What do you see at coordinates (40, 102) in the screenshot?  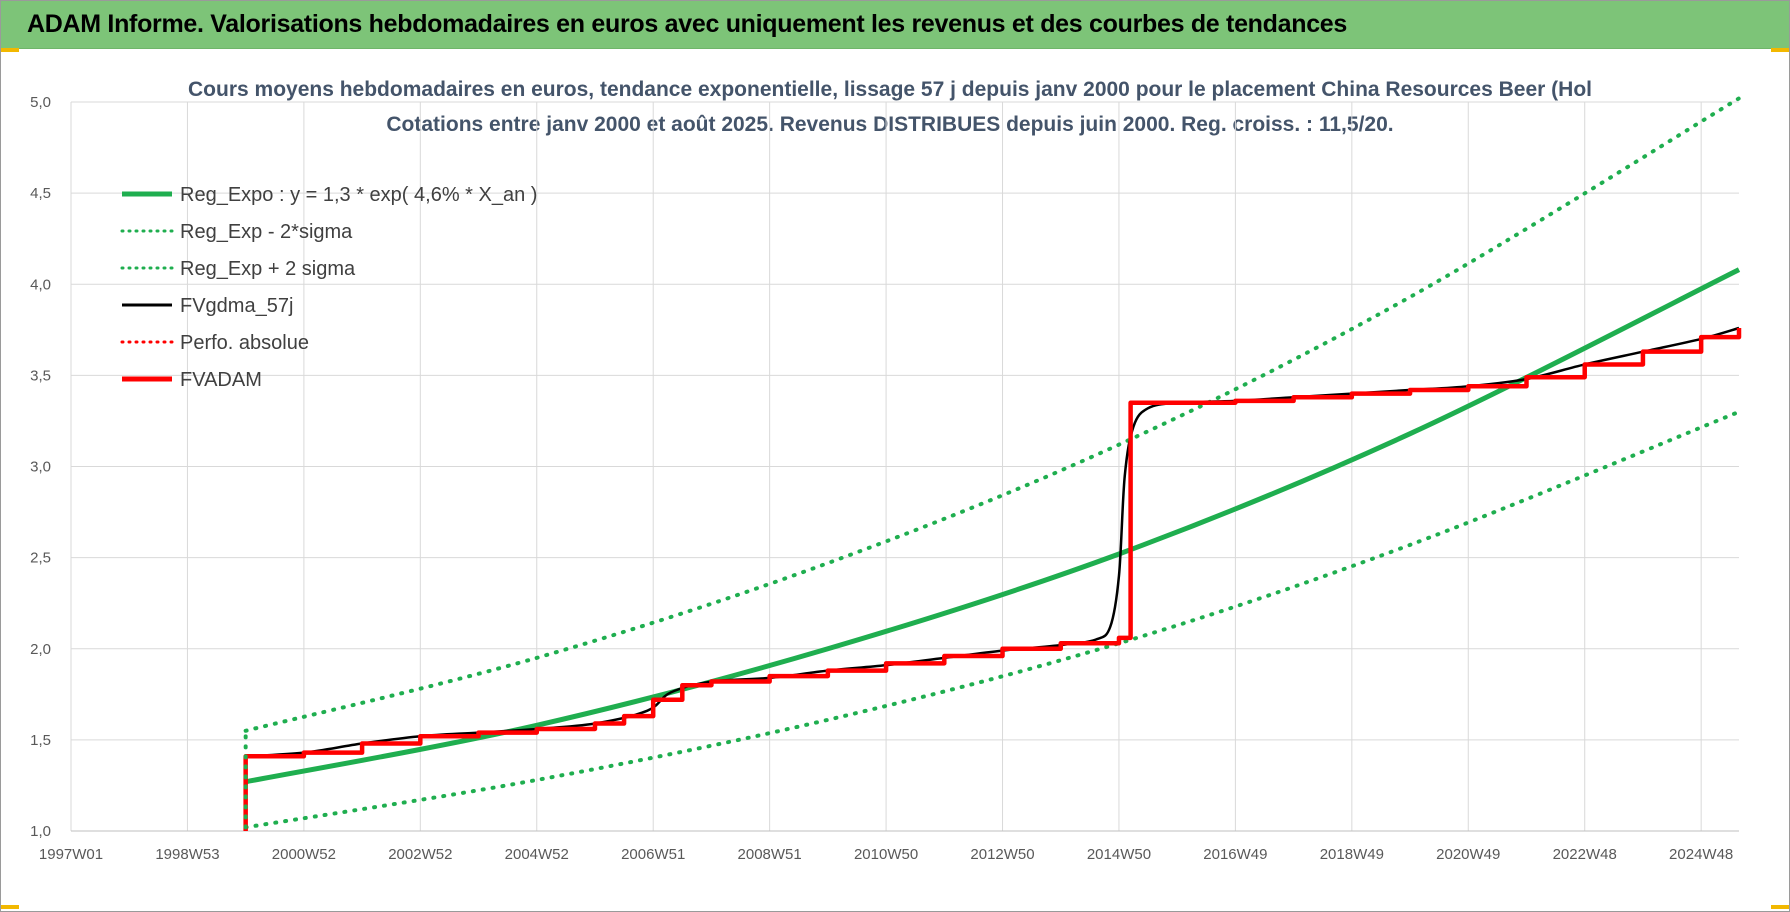 I see `y-tick-label: 5,0` at bounding box center [40, 102].